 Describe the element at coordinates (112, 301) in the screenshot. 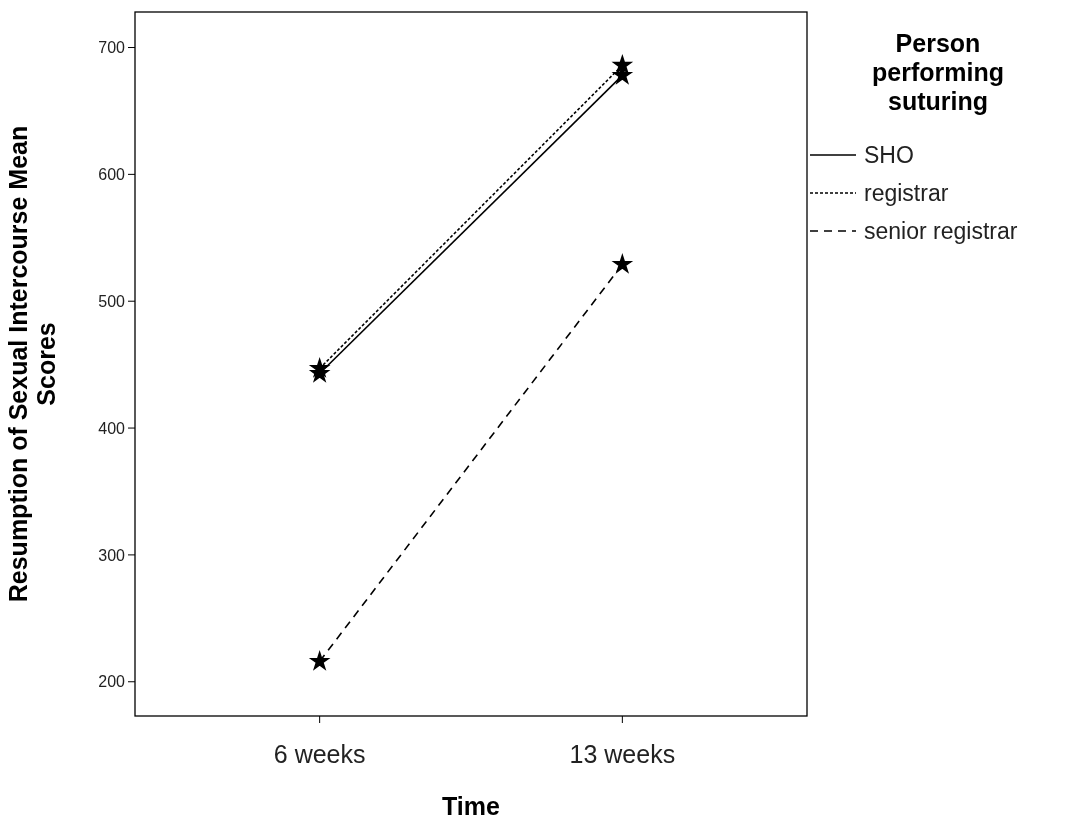

I see `y-tick-label: 500` at that location.